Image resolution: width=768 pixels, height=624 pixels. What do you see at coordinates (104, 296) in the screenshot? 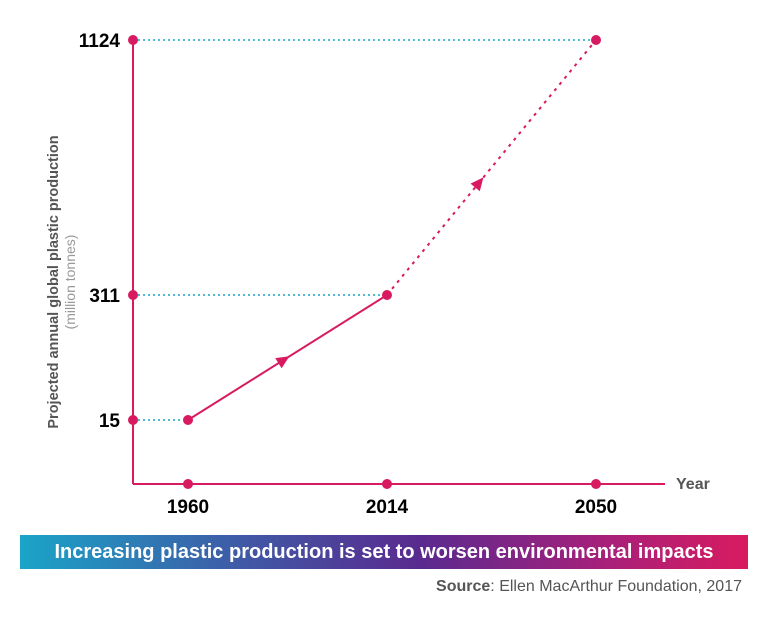
I see `y-tick-label: 311` at bounding box center [104, 296].